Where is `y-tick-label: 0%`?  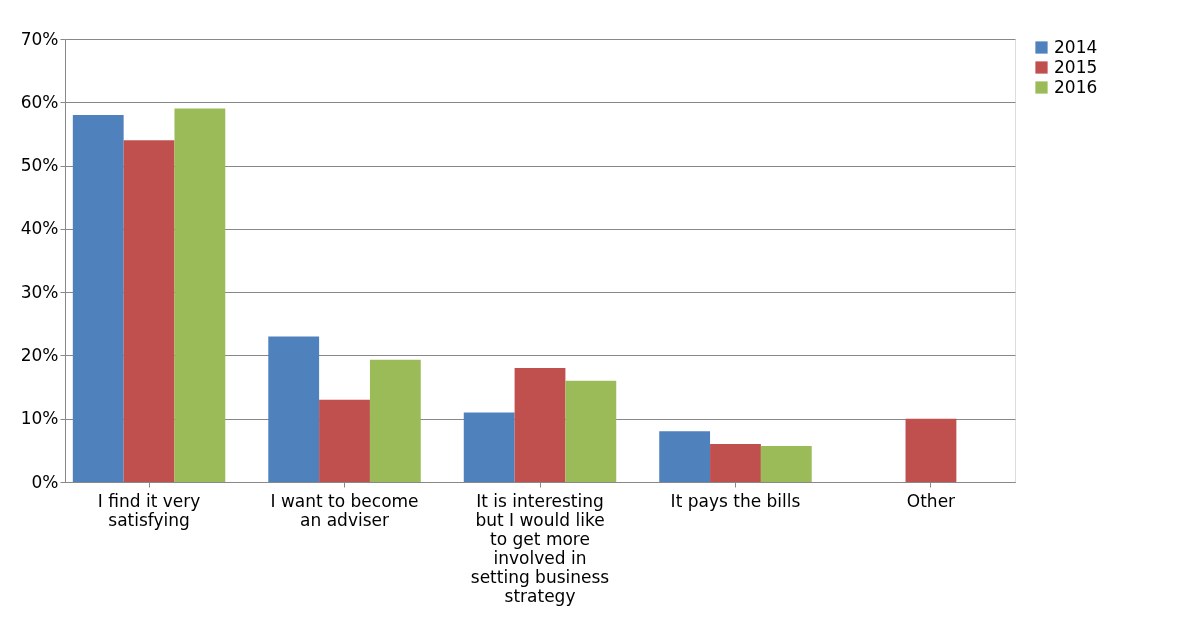 y-tick-label: 0% is located at coordinates (45, 481).